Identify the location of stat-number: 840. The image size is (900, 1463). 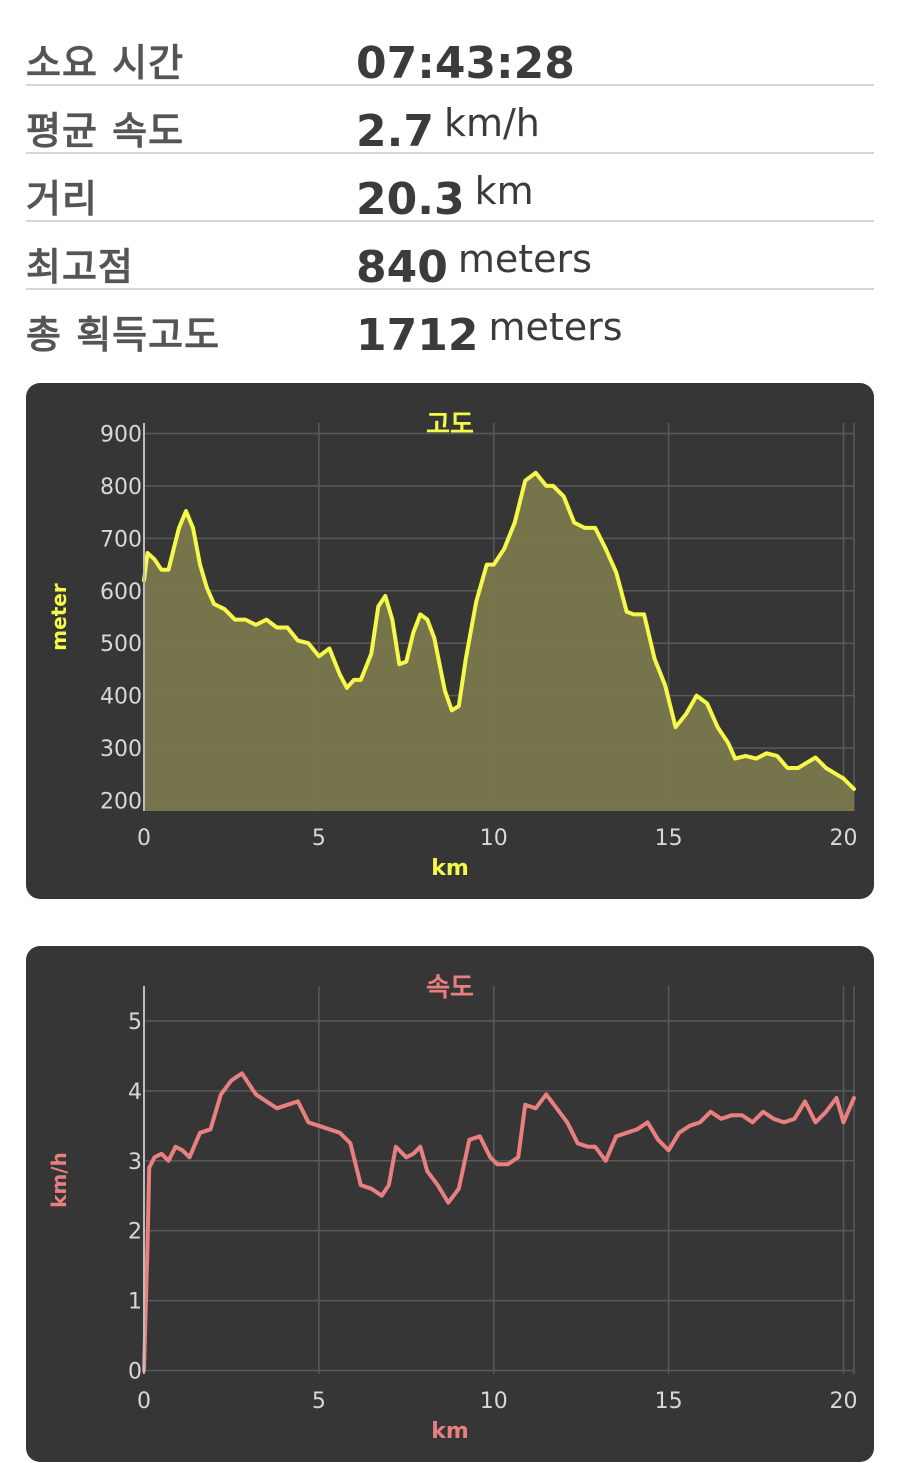
(402, 267).